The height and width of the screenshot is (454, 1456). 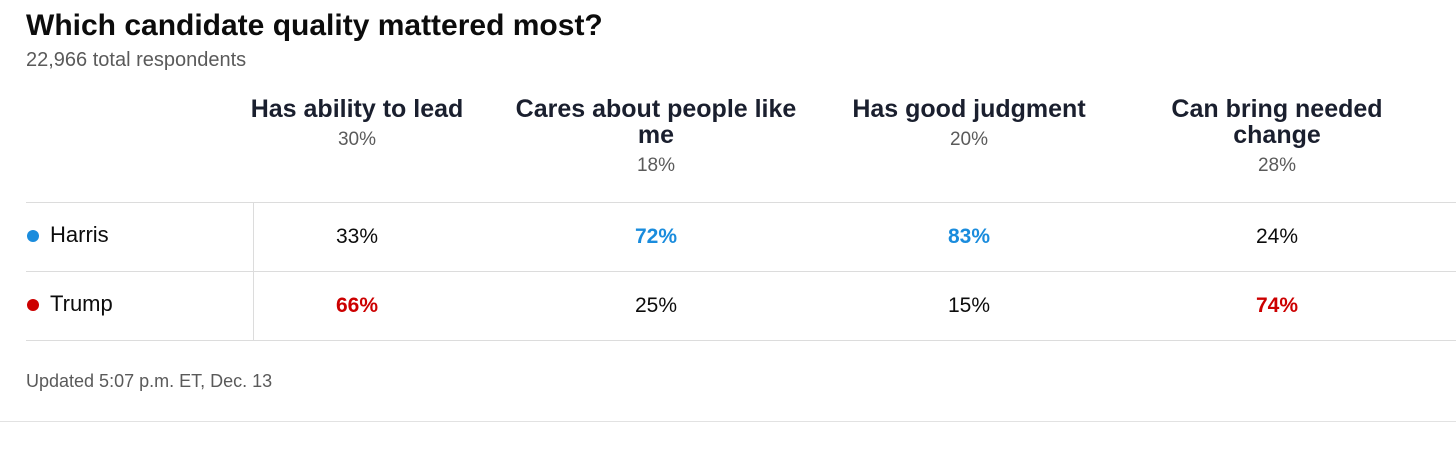 I want to click on column-label: Has good judgment, so click(x=969, y=109).